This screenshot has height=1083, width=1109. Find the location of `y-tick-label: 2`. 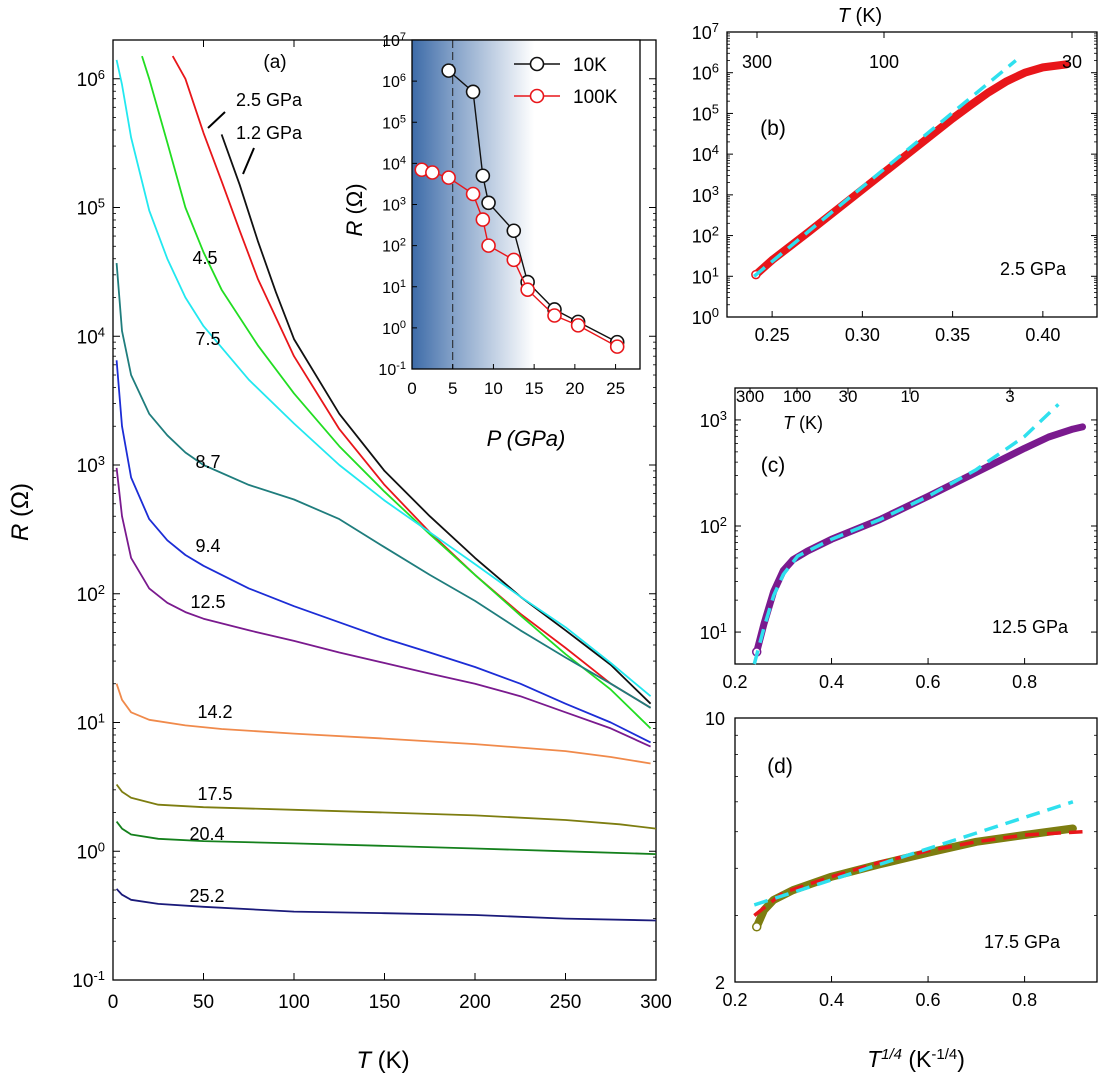

y-tick-label: 2 is located at coordinates (720, 983).